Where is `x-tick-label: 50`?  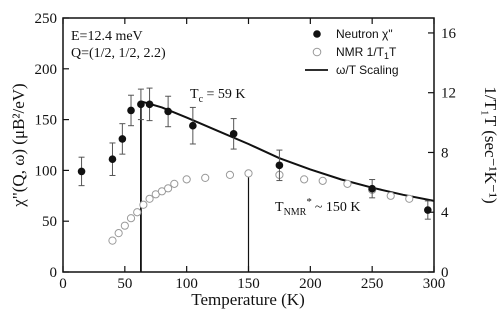 x-tick-label: 50 is located at coordinates (124, 284).